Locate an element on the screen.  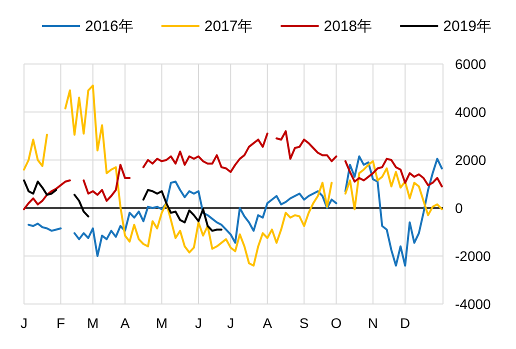
x-tick-label: N is located at coordinates (373, 323).